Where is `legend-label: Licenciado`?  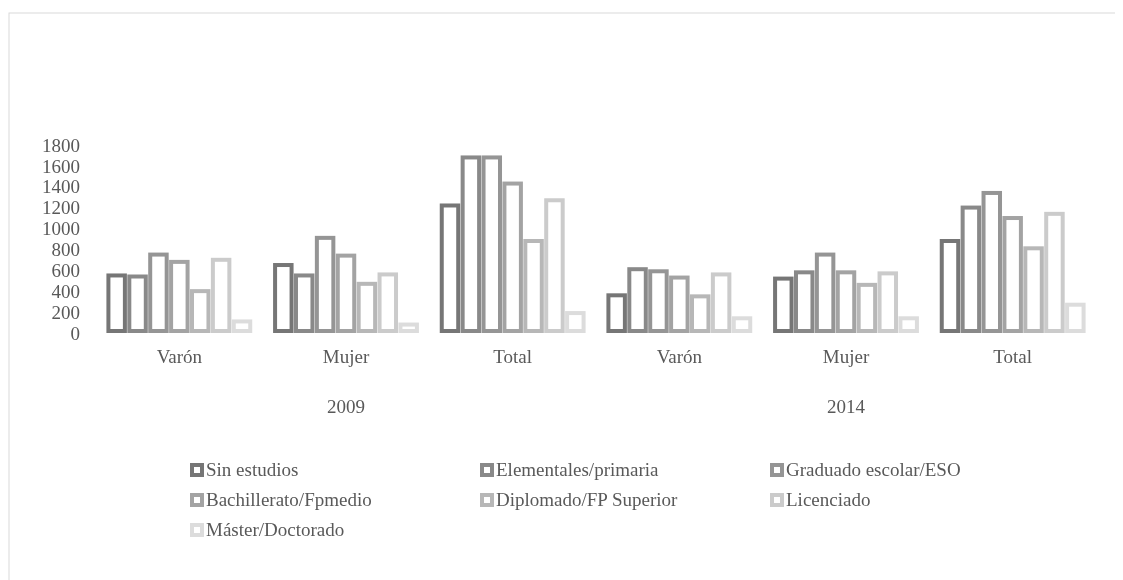 legend-label: Licenciado is located at coordinates (828, 499).